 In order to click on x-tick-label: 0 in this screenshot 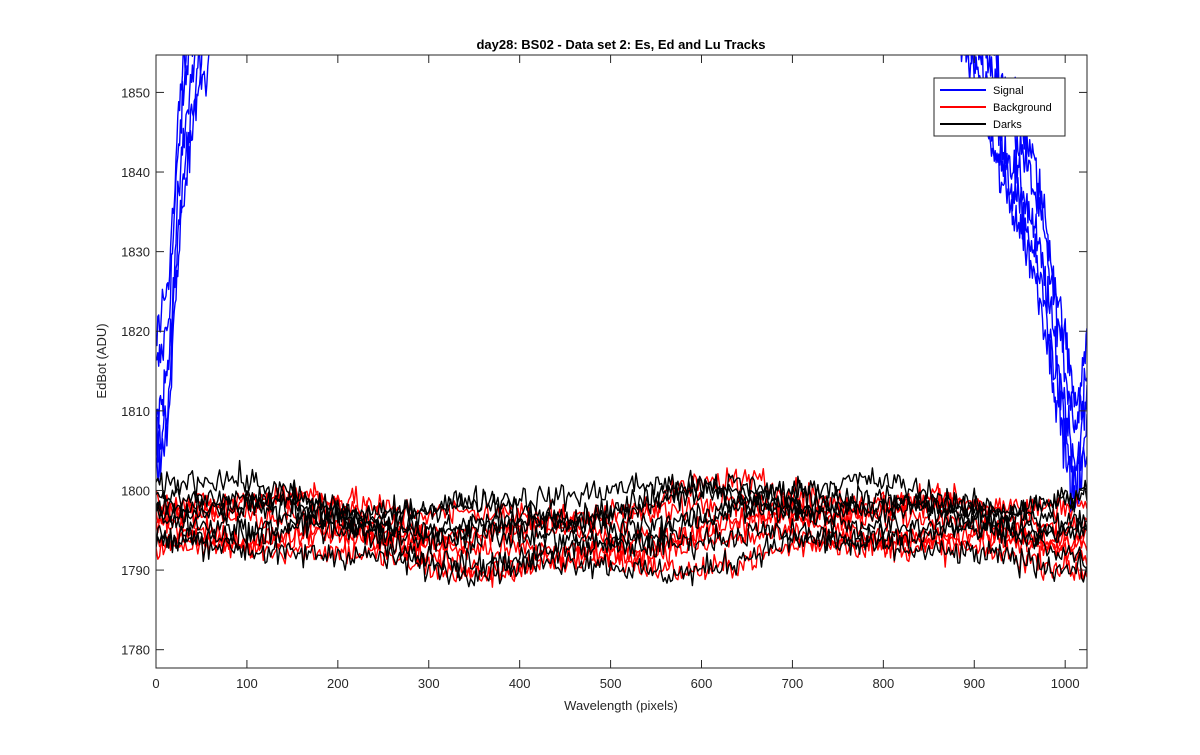, I will do `click(155, 683)`.